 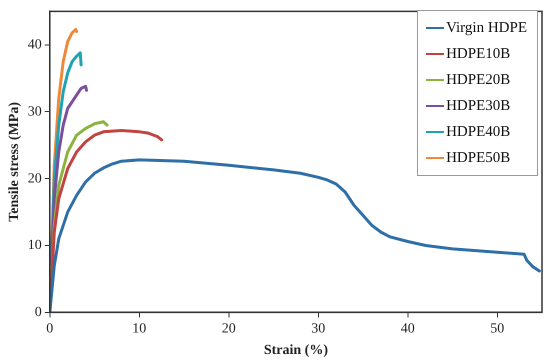 What do you see at coordinates (38, 312) in the screenshot?
I see `y-tick-label: 0` at bounding box center [38, 312].